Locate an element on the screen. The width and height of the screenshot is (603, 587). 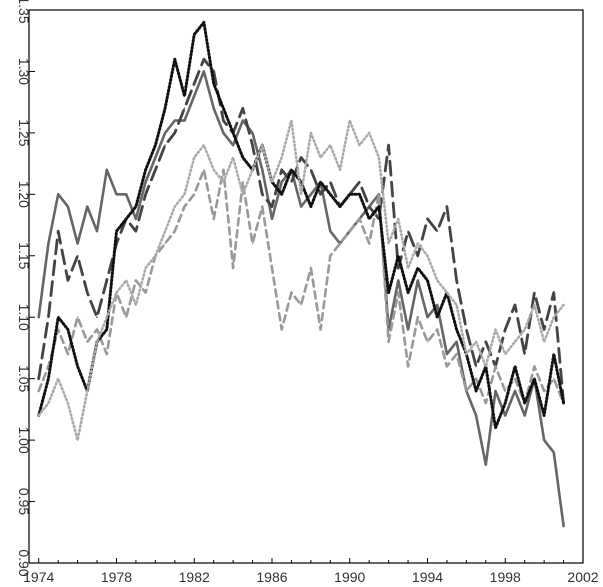
x-axis-ticks: 1974 1978 1982 1986 1990 1994 1998 2002 is located at coordinates (311, 571).